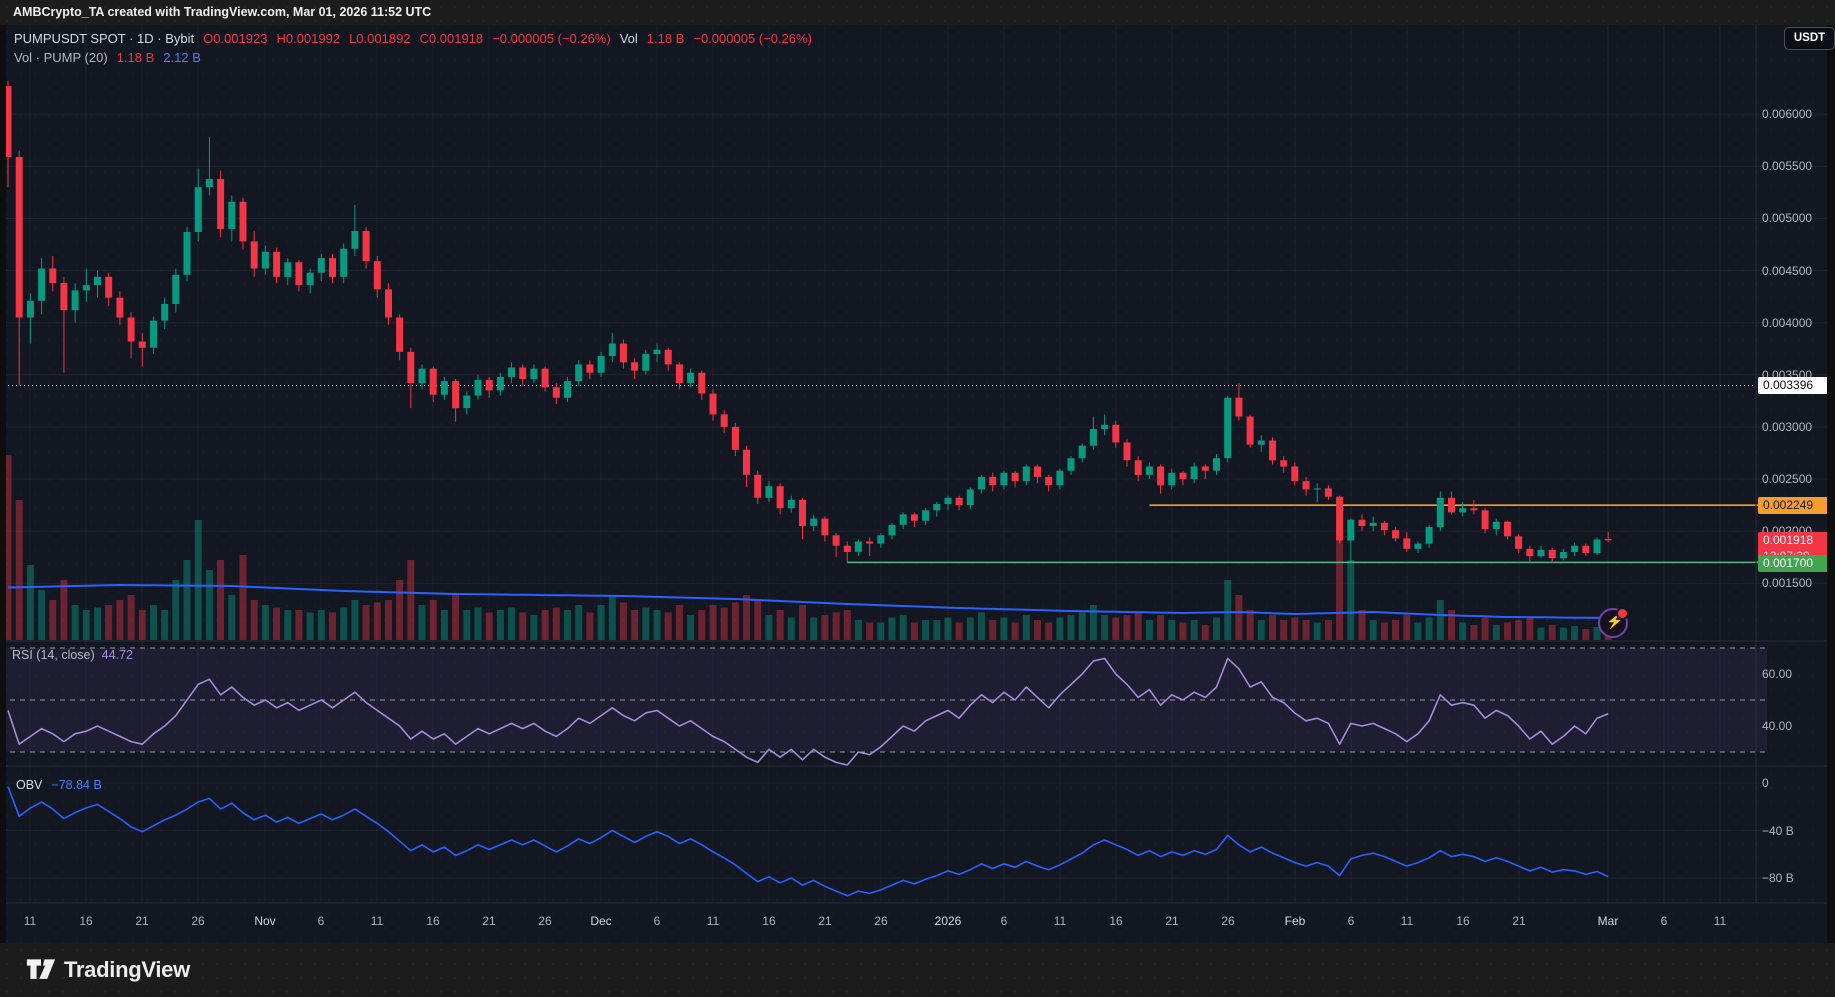 This screenshot has height=997, width=1835. Describe the element at coordinates (628, 38) in the screenshot. I see `legend-segment: Vol` at that location.